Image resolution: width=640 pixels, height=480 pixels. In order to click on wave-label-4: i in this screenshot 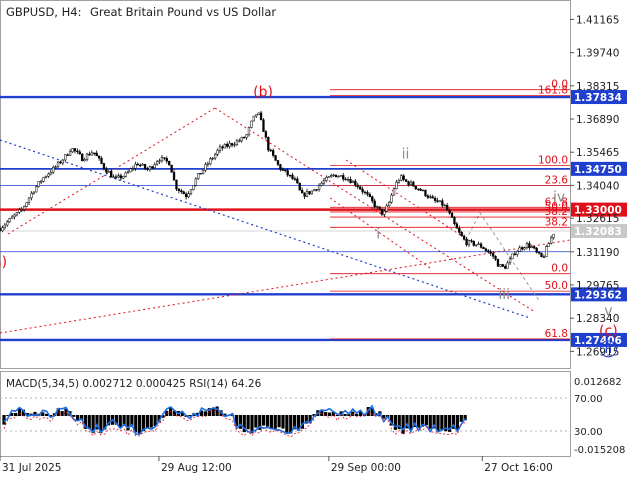, I will do `click(378, 235)`.